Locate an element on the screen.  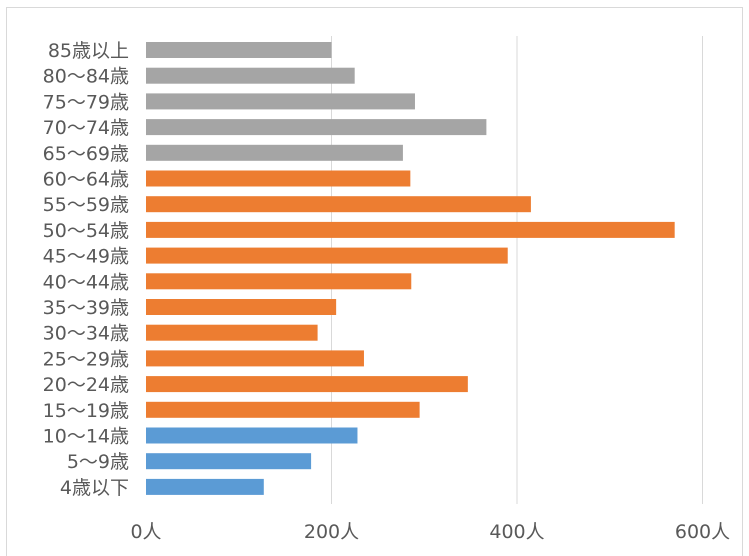
category-label-17: 4歳以下 is located at coordinates (94, 488).